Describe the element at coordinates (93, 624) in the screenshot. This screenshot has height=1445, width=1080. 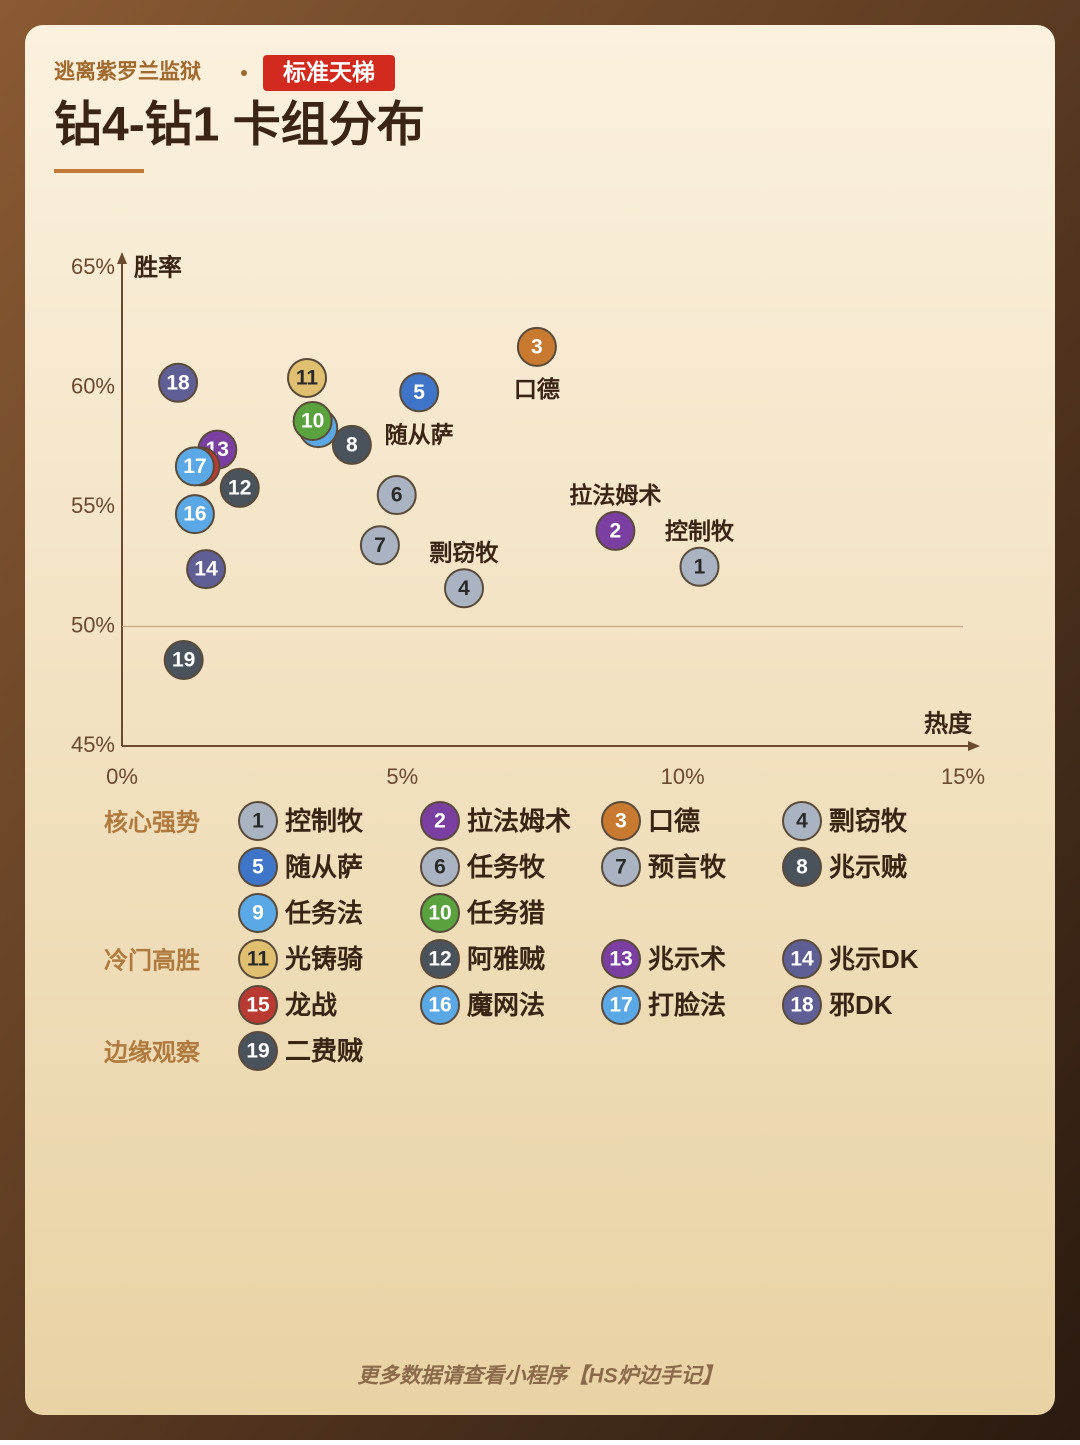
I see `y-tick-label: 50%` at that location.